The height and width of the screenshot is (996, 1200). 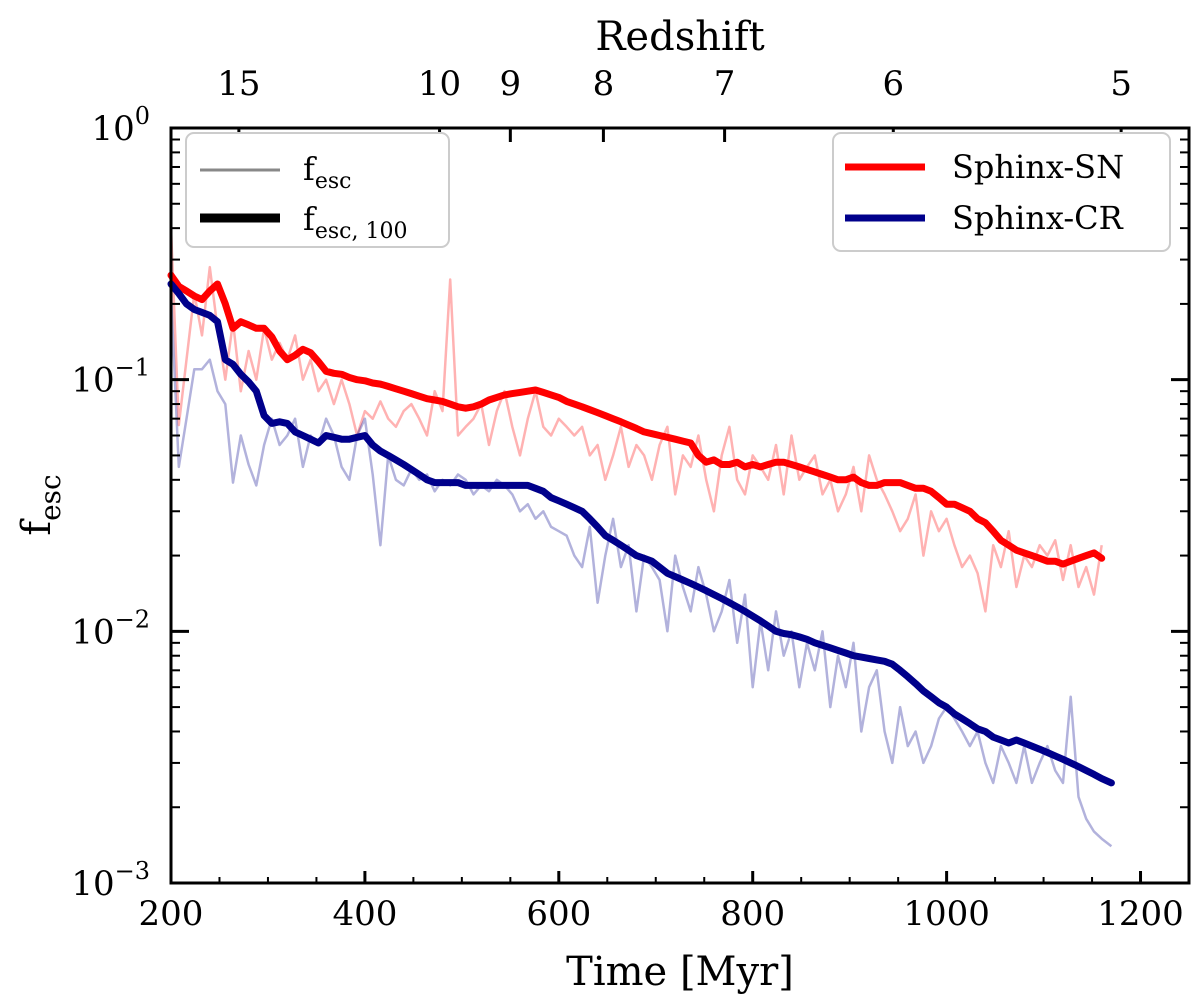 I want to click on line-style-legend: fesc fesc, 100, so click(x=317, y=190).